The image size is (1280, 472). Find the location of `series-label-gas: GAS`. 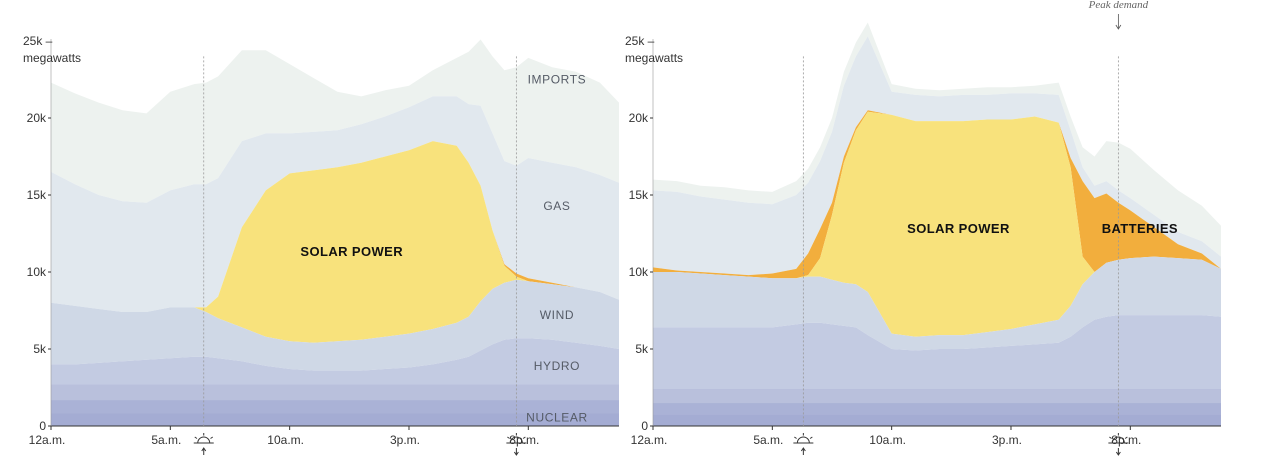

series-label-gas: GAS is located at coordinates (556, 206).